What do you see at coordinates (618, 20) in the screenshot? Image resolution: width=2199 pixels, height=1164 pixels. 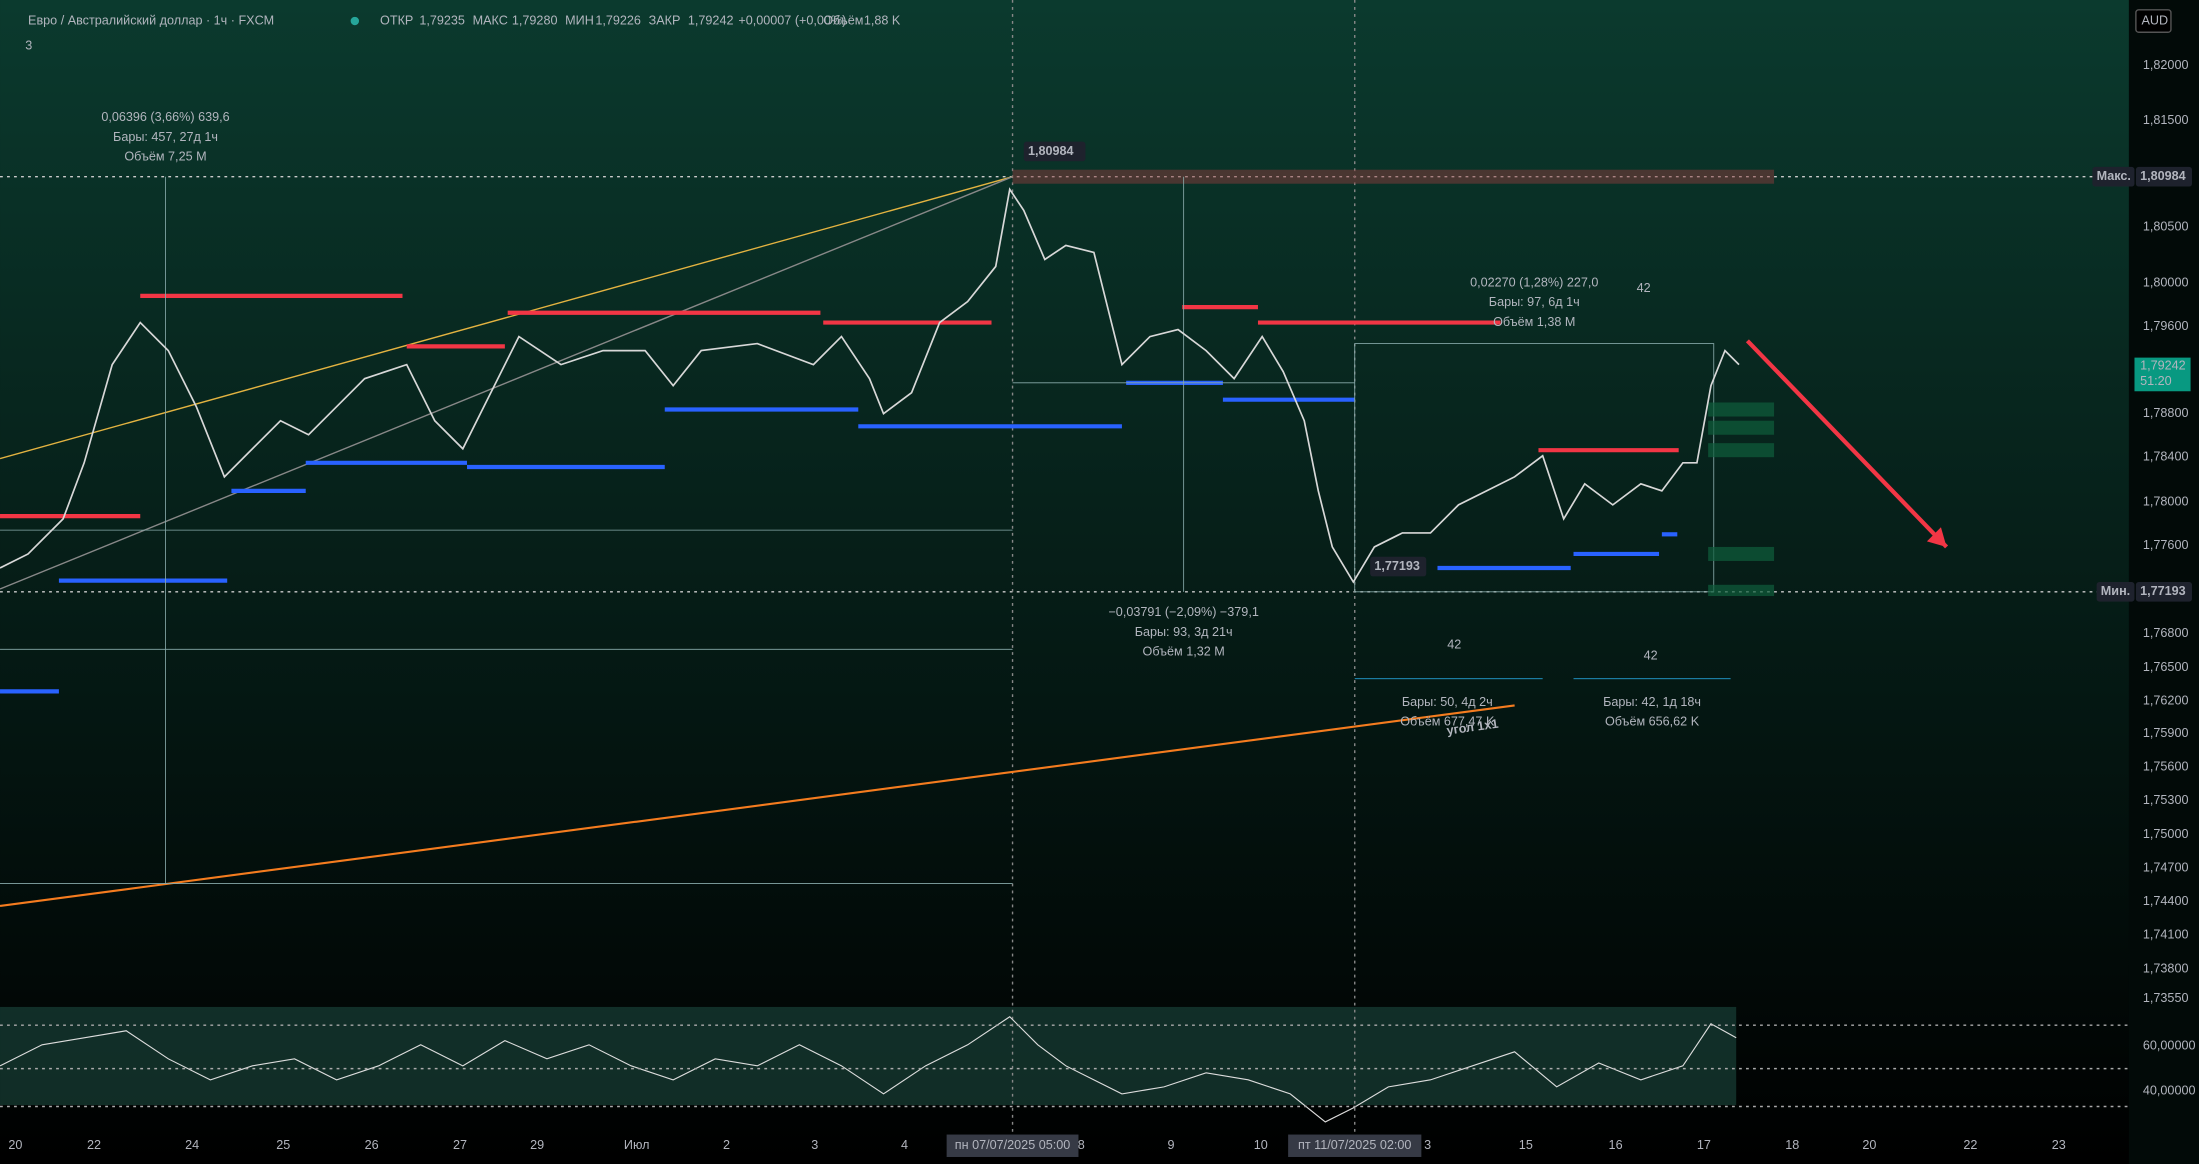 I see `ohlc-value: 1,79226` at bounding box center [618, 20].